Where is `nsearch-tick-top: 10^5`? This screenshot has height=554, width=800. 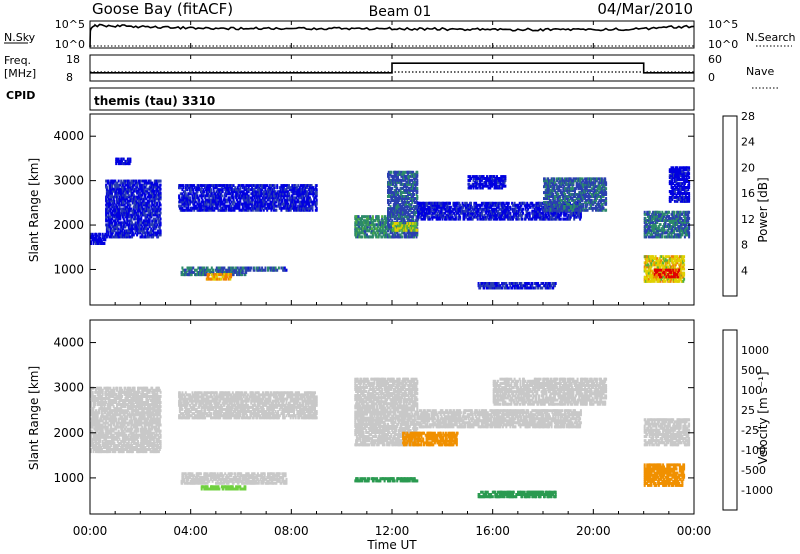
nsearch-tick-top: 10^5 is located at coordinates (723, 24).